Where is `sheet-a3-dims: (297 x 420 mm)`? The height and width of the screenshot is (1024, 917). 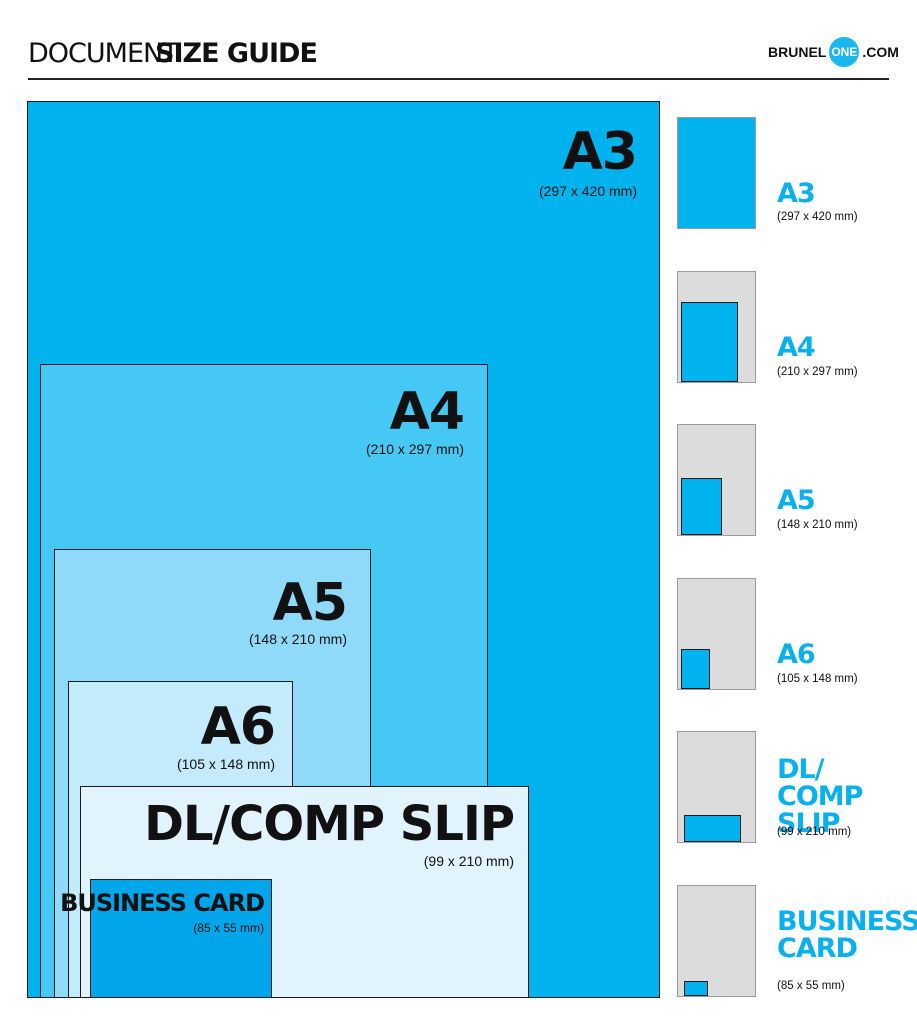
sheet-a3-dims: (297 x 420 mm) is located at coordinates (587, 191).